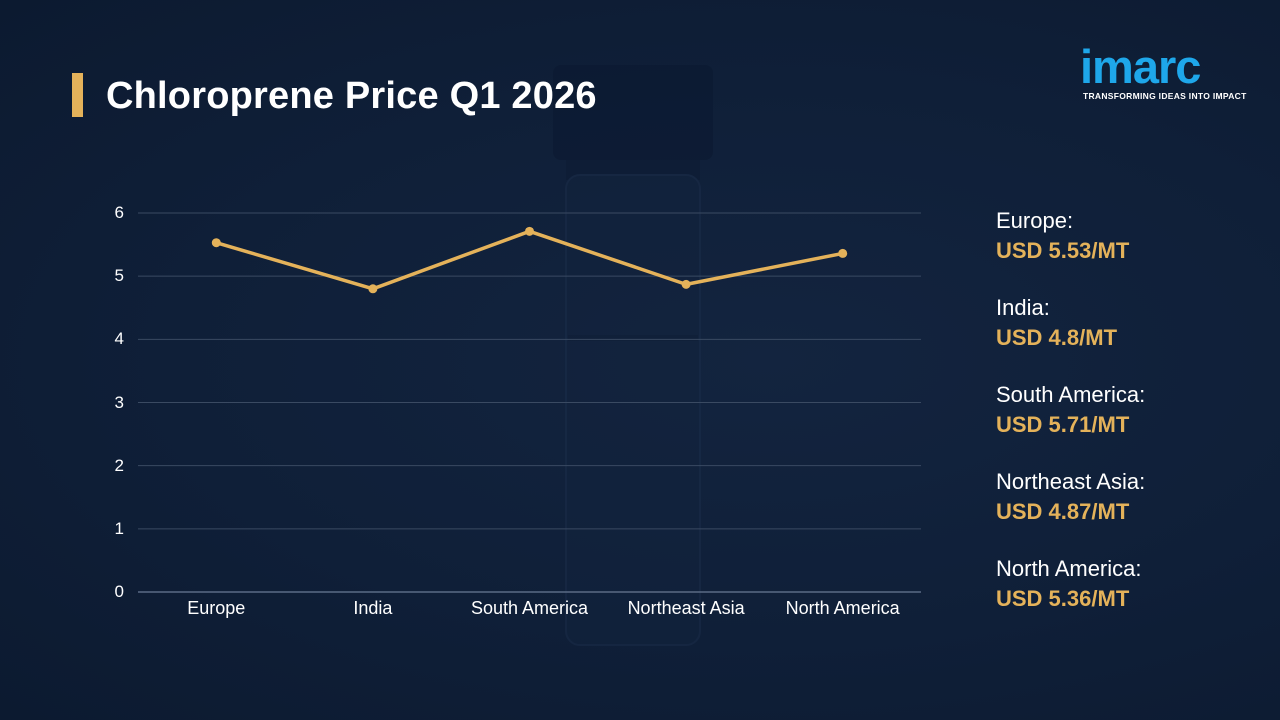 This screenshot has height=720, width=1280. What do you see at coordinates (373, 608) in the screenshot?
I see `x-tick-label: India` at bounding box center [373, 608].